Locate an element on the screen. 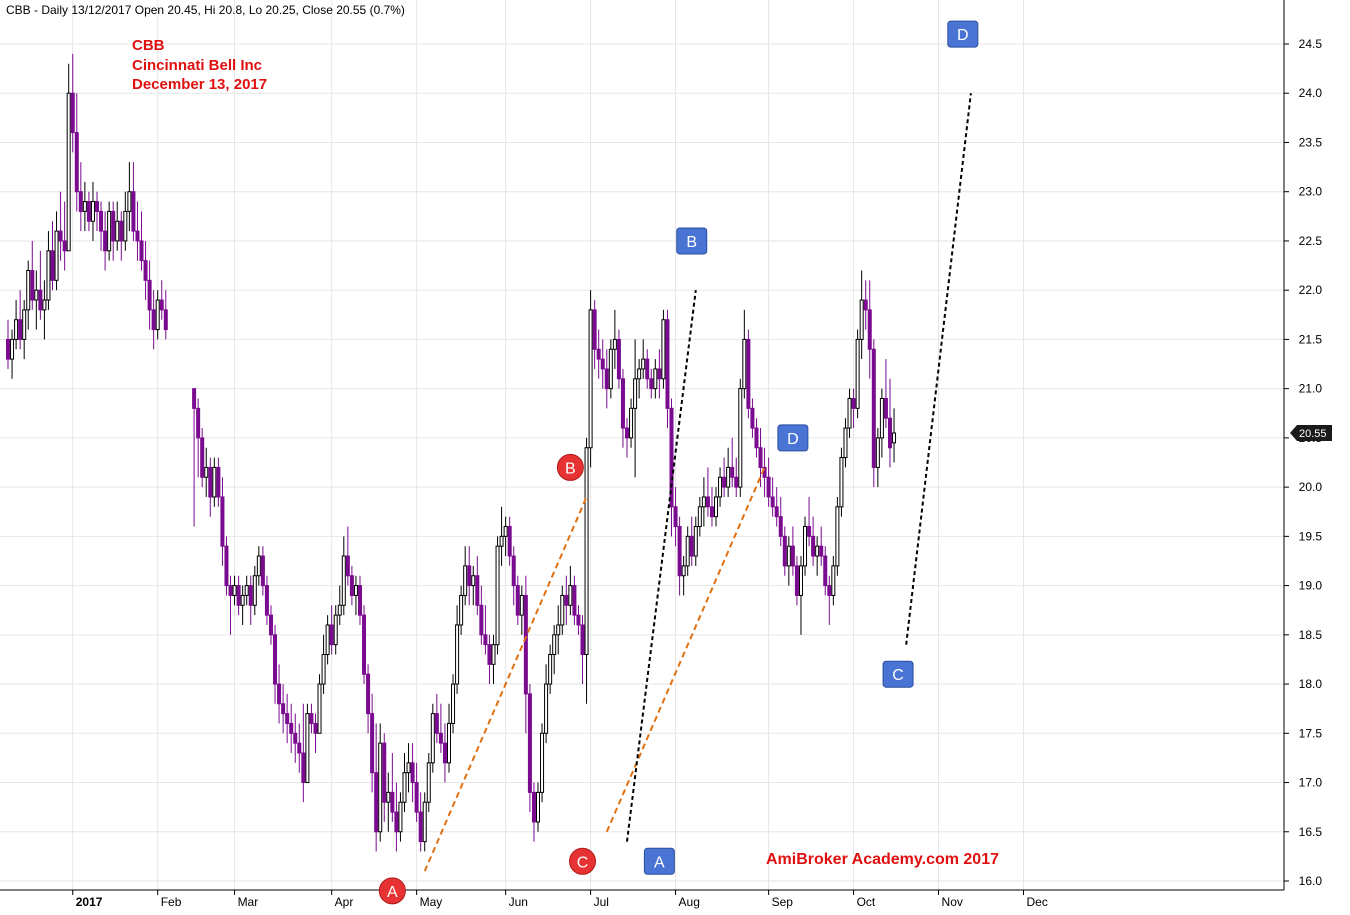 The height and width of the screenshot is (915, 1350). last-price-value: 20.55 is located at coordinates (1313, 434).